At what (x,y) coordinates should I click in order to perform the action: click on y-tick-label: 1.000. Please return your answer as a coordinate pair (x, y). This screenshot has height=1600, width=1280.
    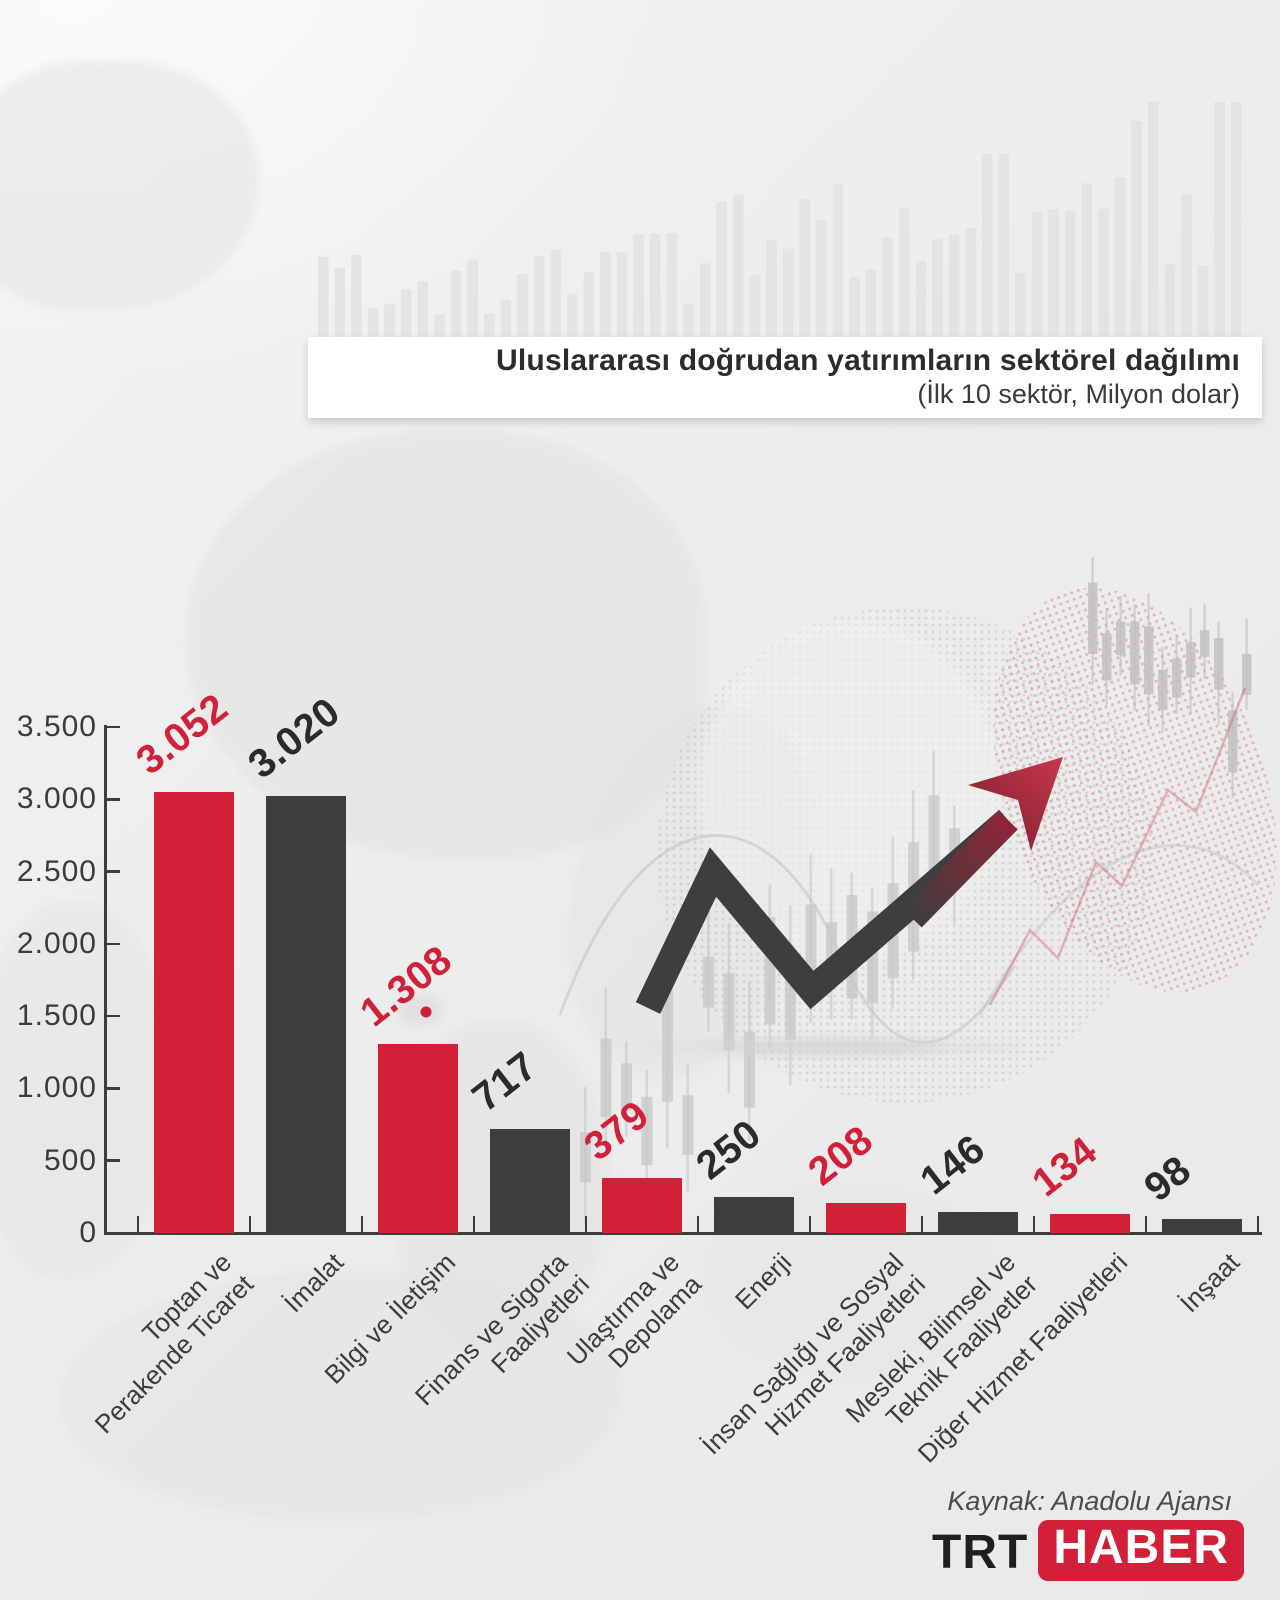
    Looking at the image, I should click on (56, 1088).